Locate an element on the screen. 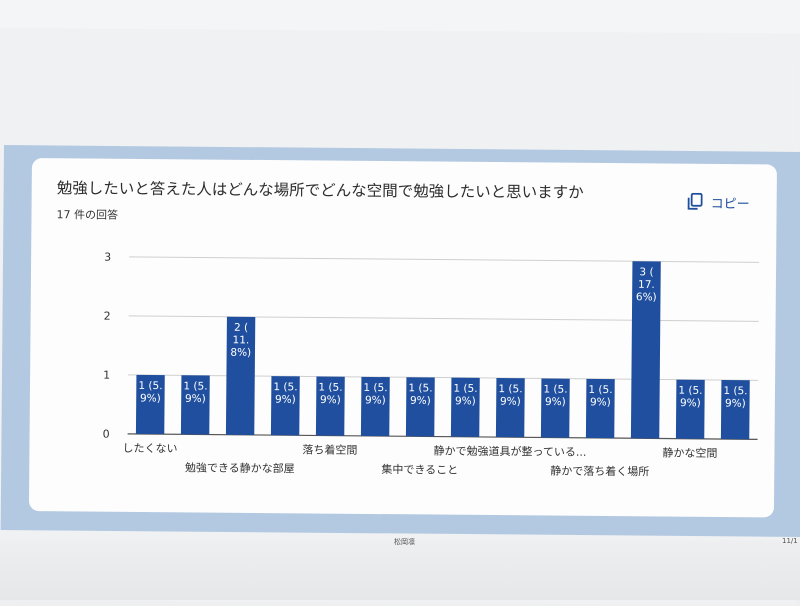 The image size is (800, 606). y-tick-label: 0 is located at coordinates (106, 434).